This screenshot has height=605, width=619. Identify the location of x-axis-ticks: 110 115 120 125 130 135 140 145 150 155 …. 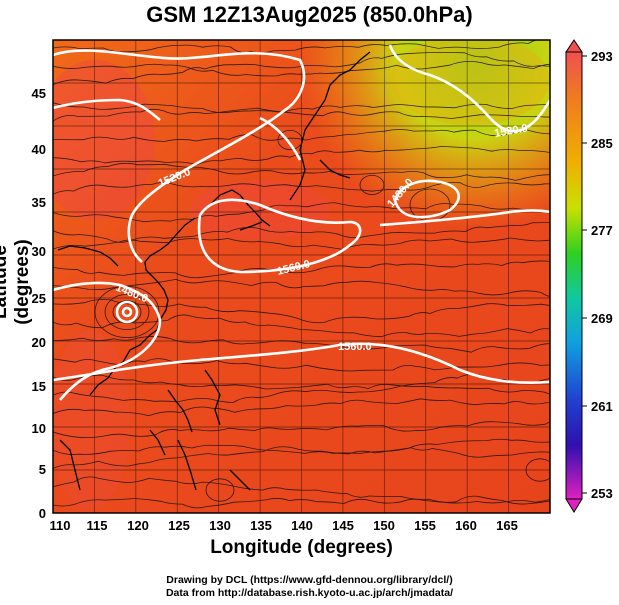
(284, 525).